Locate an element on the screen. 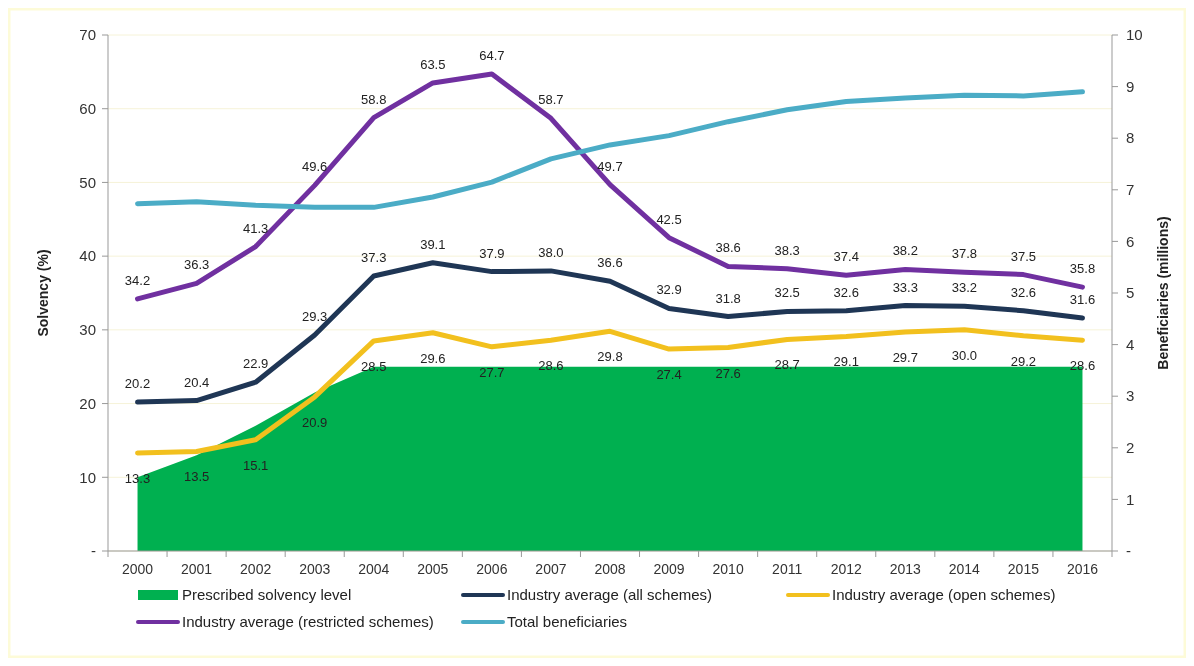 The height and width of the screenshot is (666, 1194). x-tick-label: 2003 is located at coordinates (315, 569).